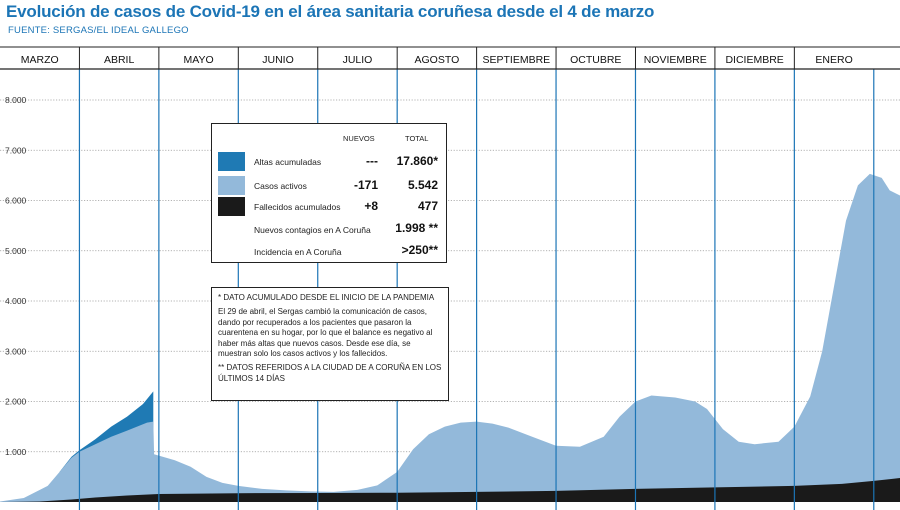  What do you see at coordinates (16, 402) in the screenshot?
I see `y-tick-2000: 2.000` at bounding box center [16, 402].